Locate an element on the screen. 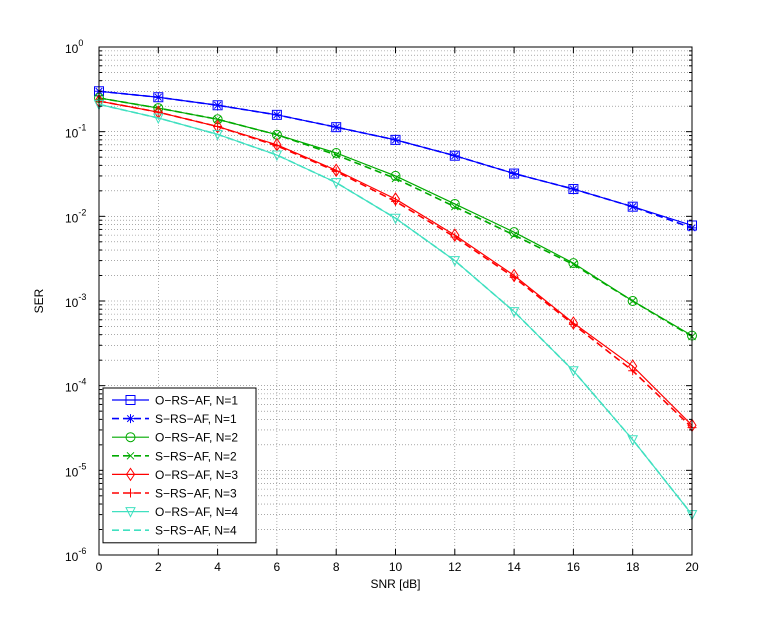 The image size is (761, 623). y-tick-label: 10⁻² is located at coordinates (75, 216).